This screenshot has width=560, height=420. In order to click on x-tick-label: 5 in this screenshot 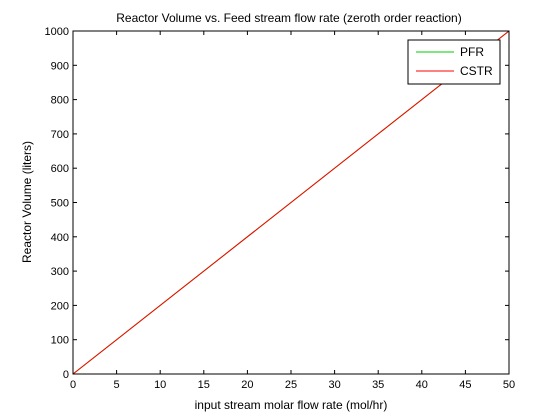, I will do `click(117, 385)`.